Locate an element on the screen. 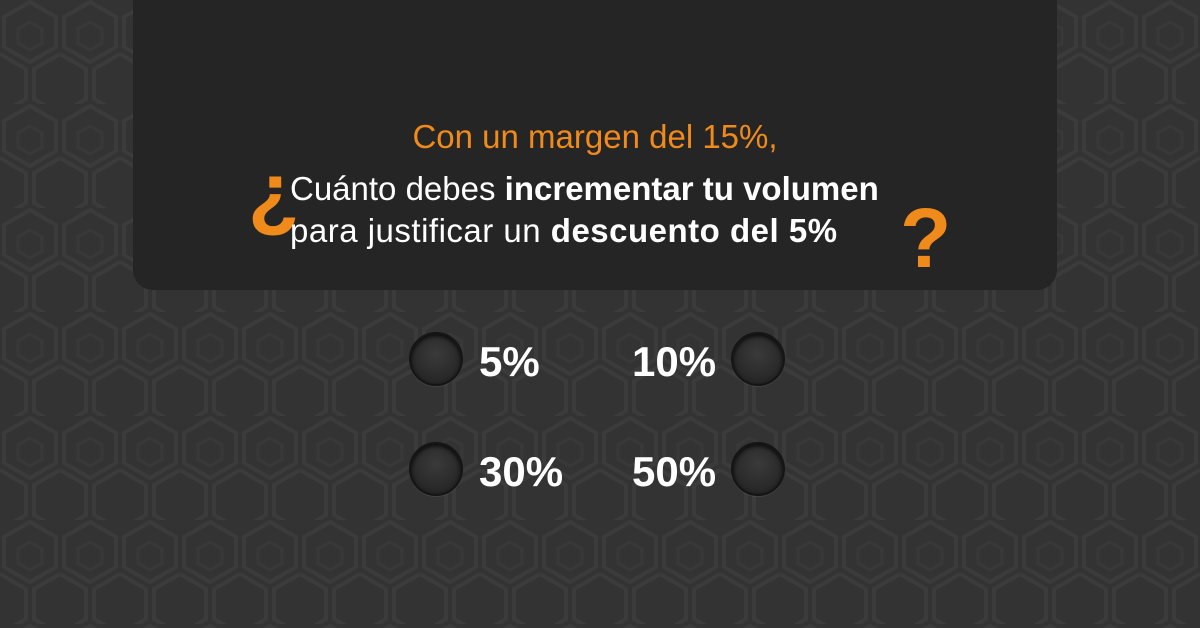 The image size is (1200, 628). question-intro: Con un margen del 15%, is located at coordinates (595, 136).